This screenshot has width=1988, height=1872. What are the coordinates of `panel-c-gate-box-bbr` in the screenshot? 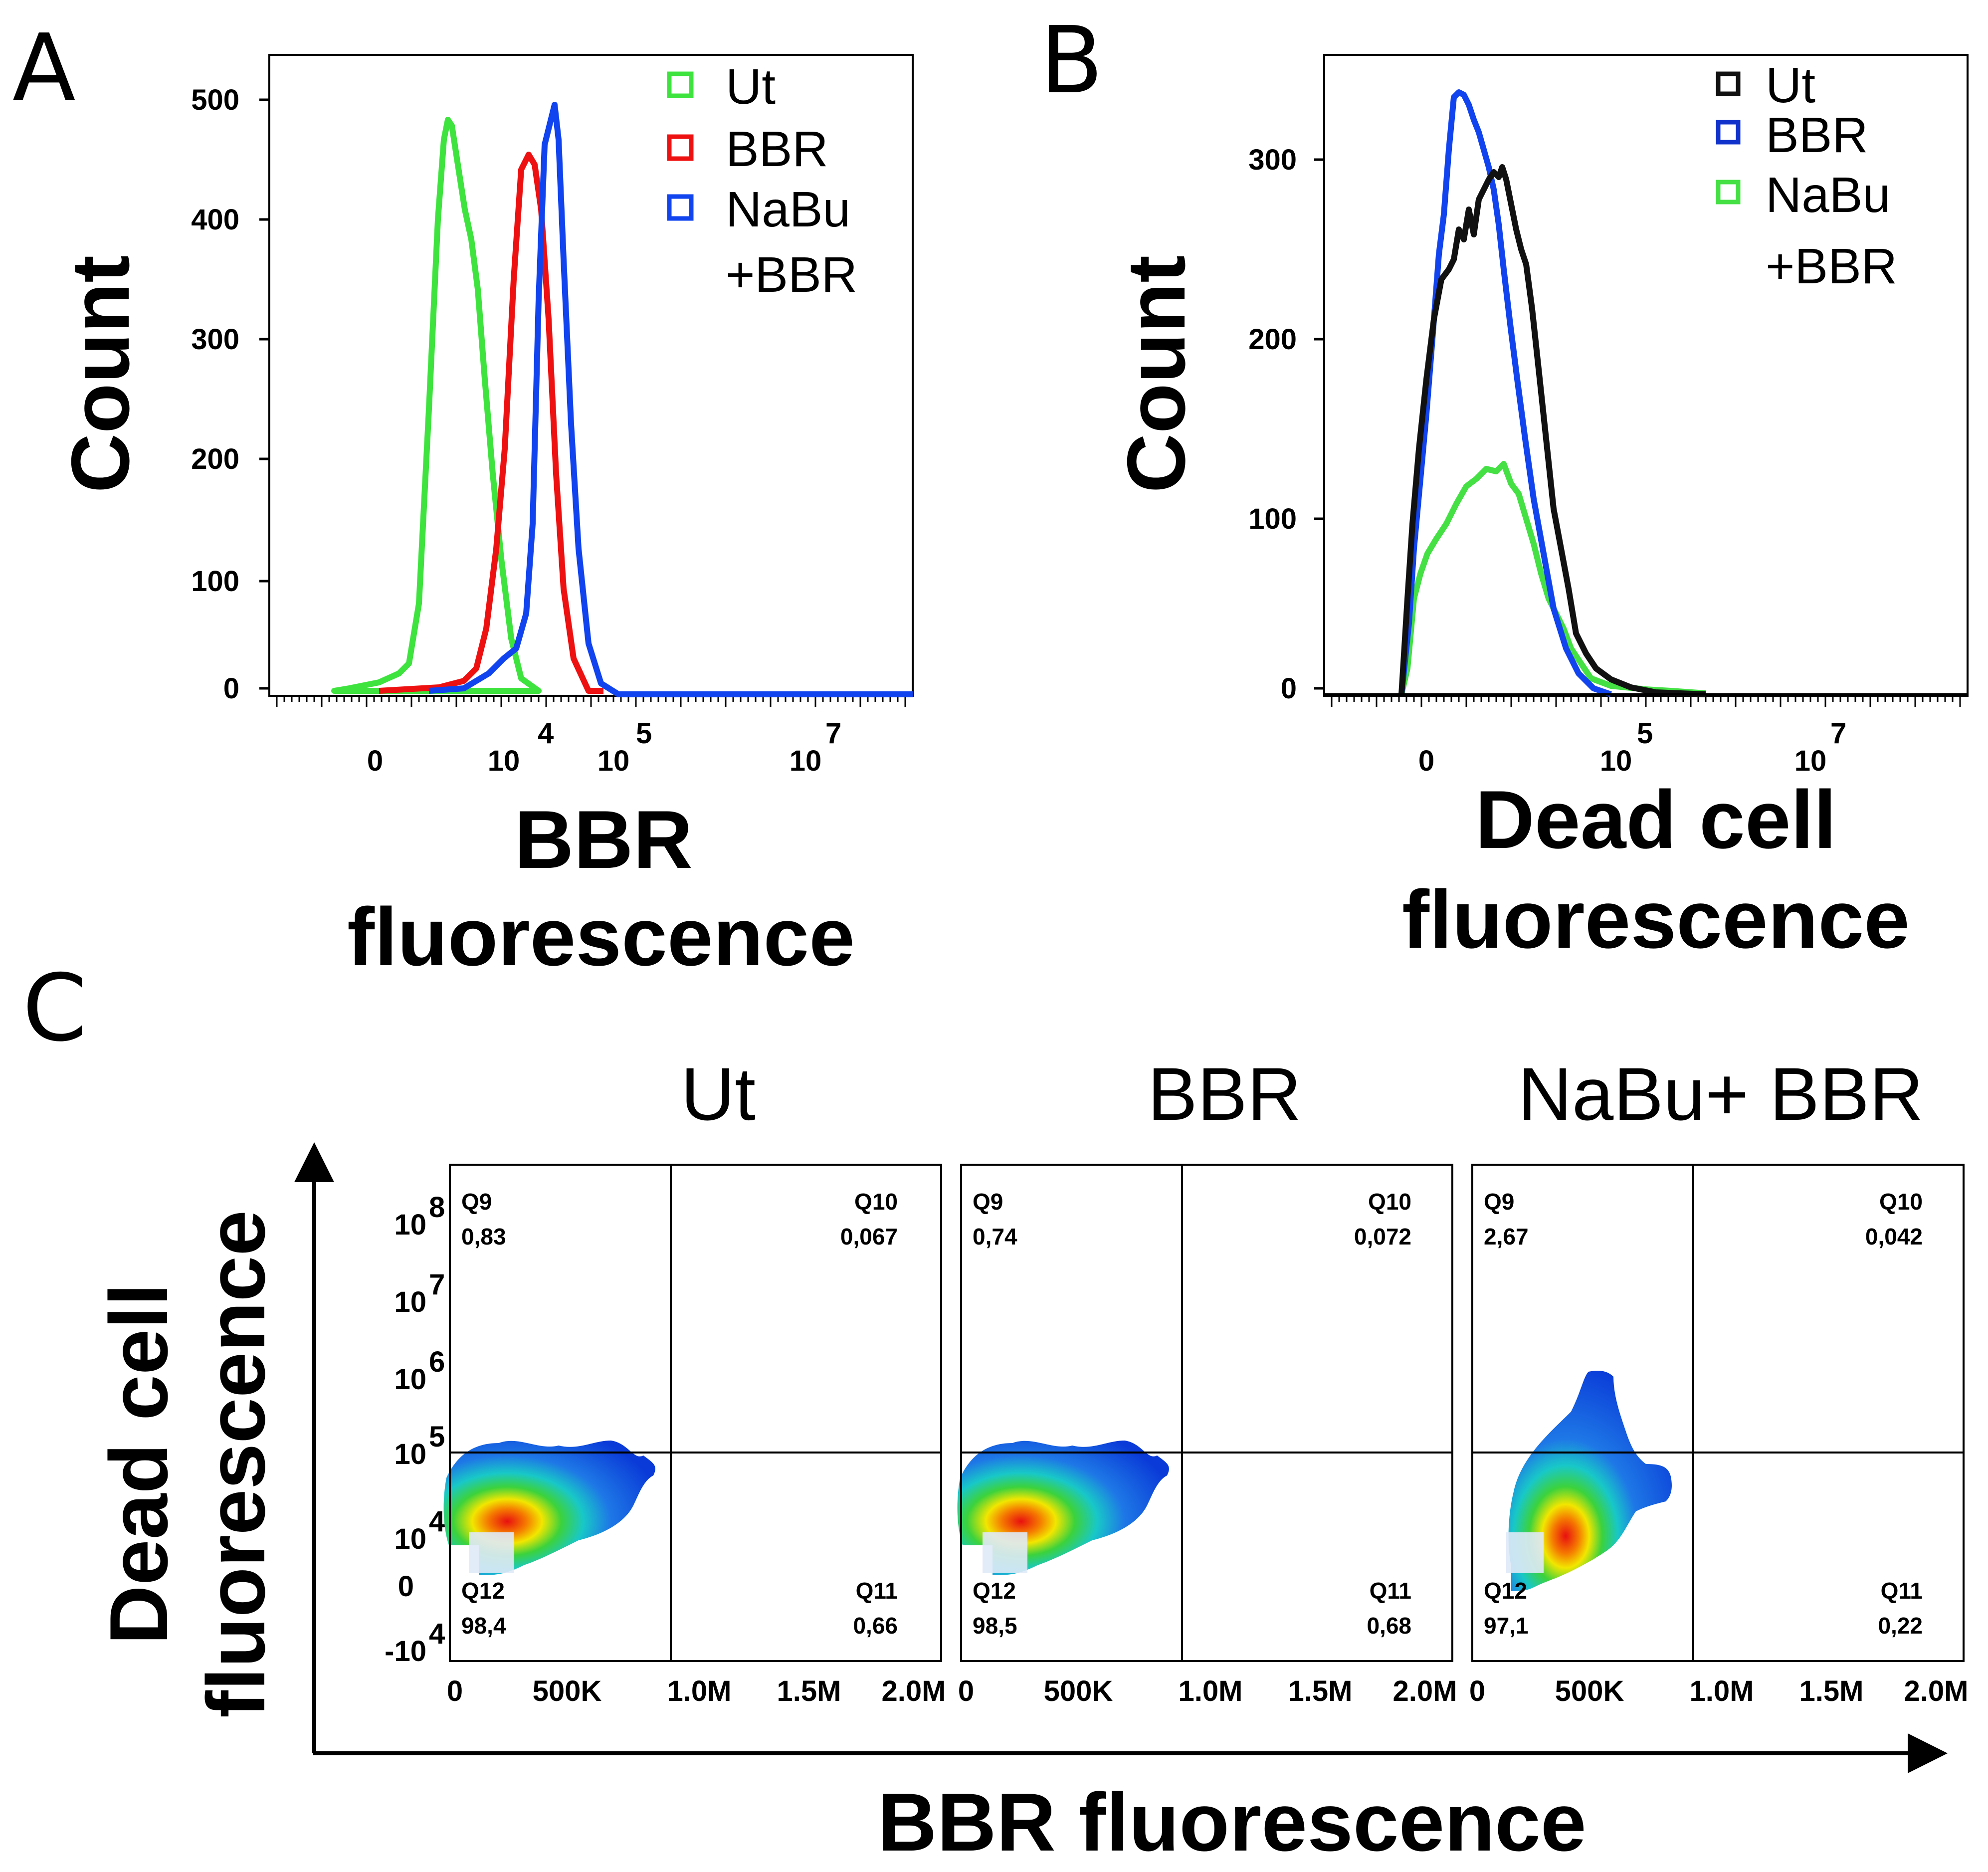 It's located at (1005, 1553).